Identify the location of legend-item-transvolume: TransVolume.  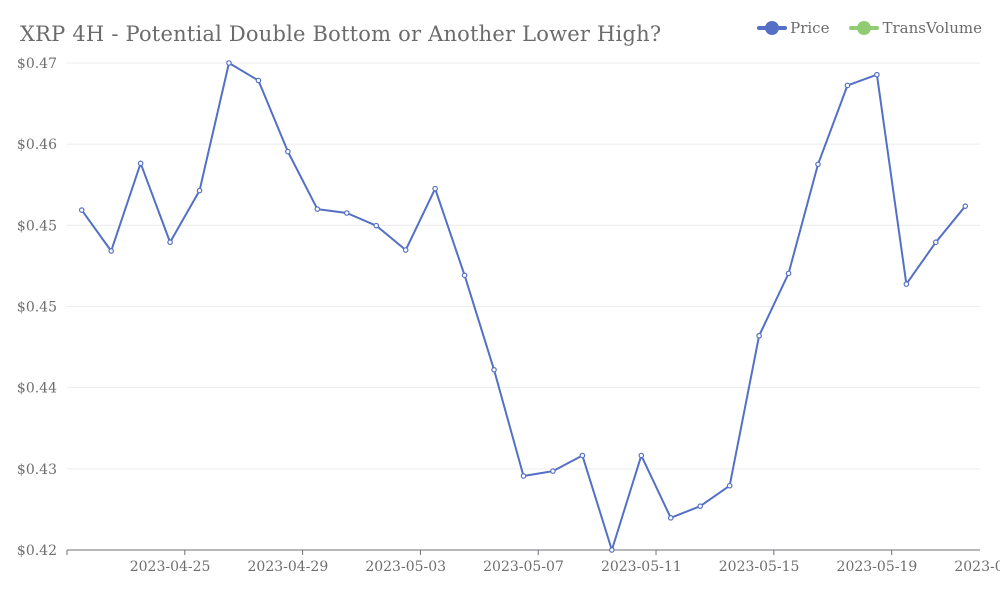
(915, 28).